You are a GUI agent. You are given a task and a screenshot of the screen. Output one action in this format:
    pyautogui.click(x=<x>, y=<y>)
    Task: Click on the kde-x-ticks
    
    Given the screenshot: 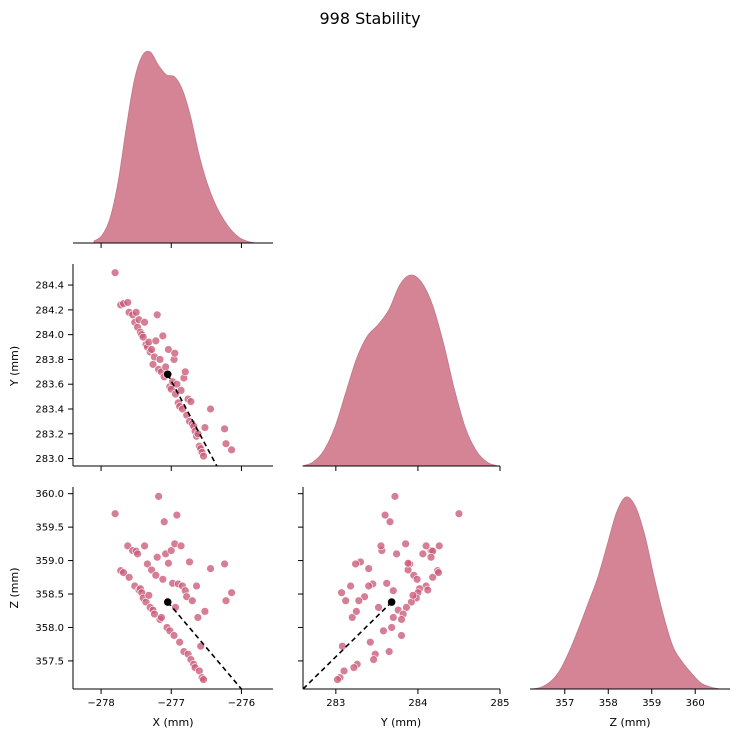 What is the action you would take?
    pyautogui.click(x=171, y=245)
    